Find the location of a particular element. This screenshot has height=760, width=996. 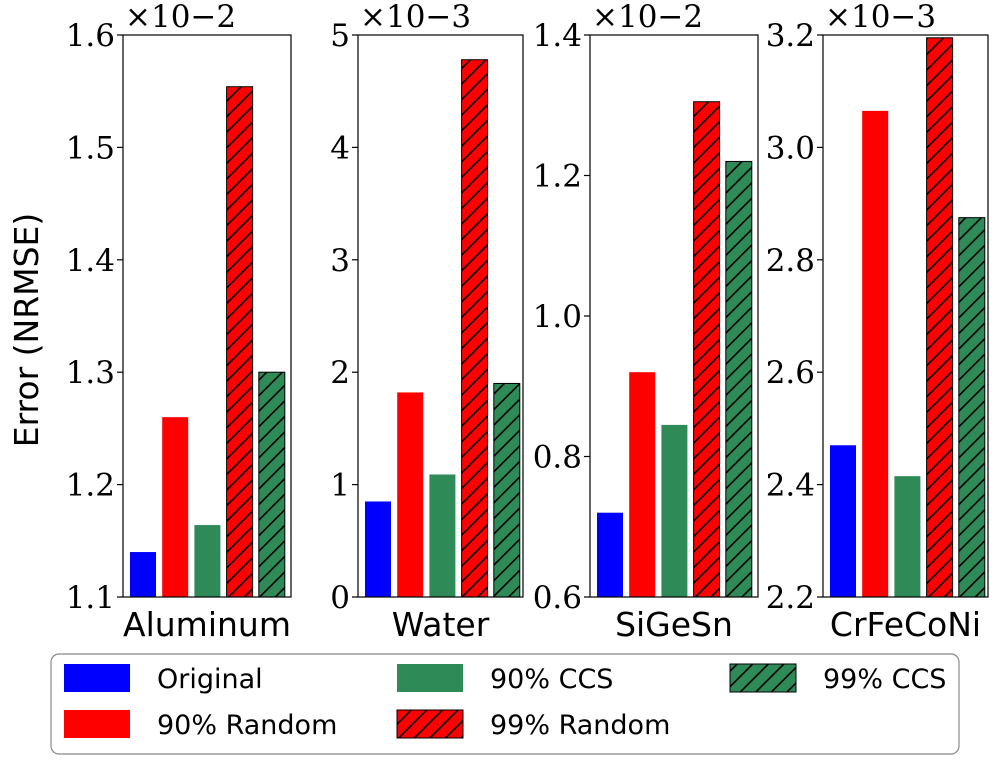

y-tick-label: 3.2 is located at coordinates (790, 36).